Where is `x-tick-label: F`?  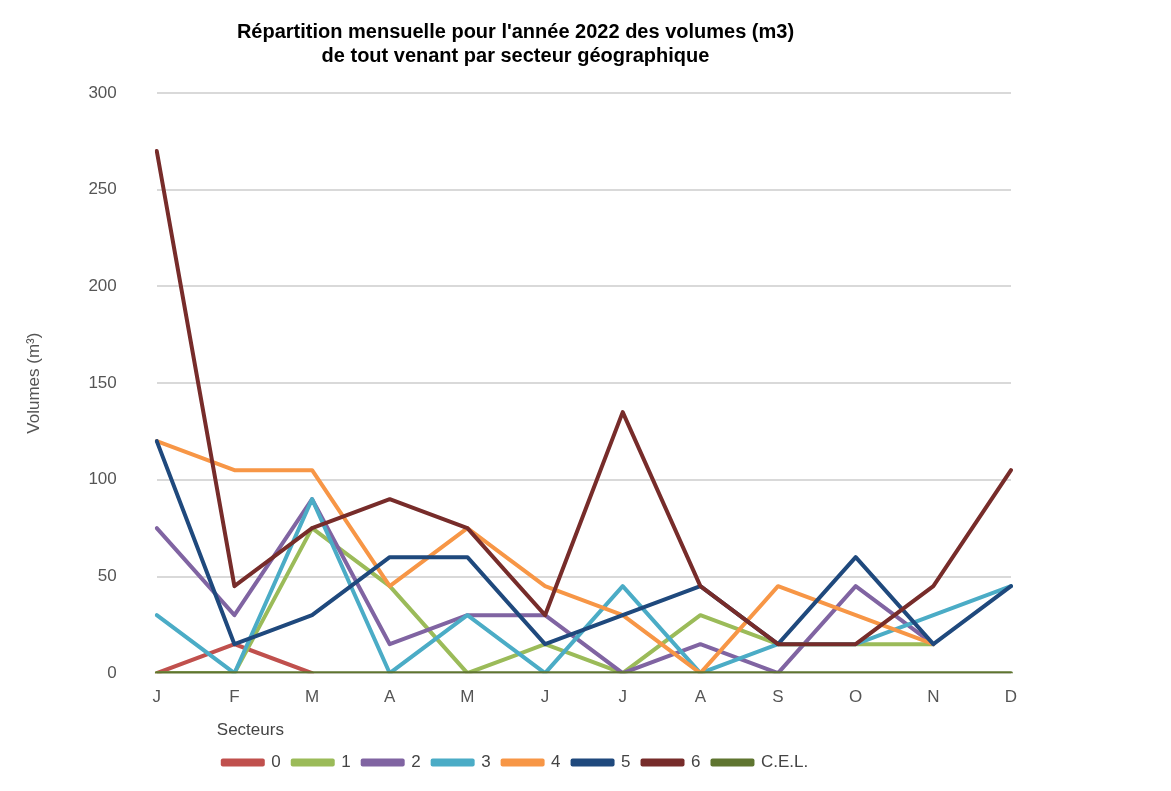 x-tick-label: F is located at coordinates (234, 697).